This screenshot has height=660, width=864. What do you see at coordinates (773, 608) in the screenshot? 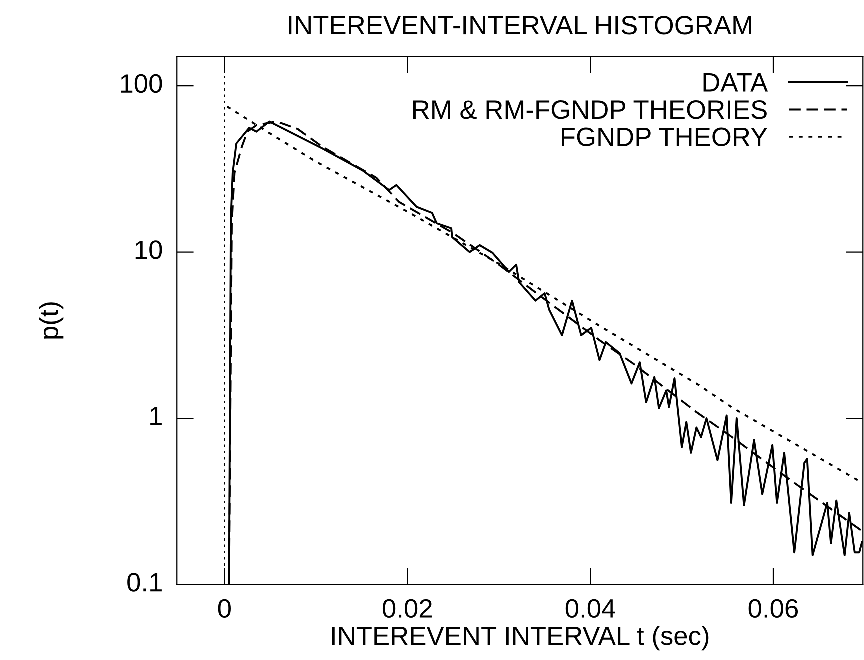
I see `x-tick-label: 0.06` at bounding box center [773, 608].